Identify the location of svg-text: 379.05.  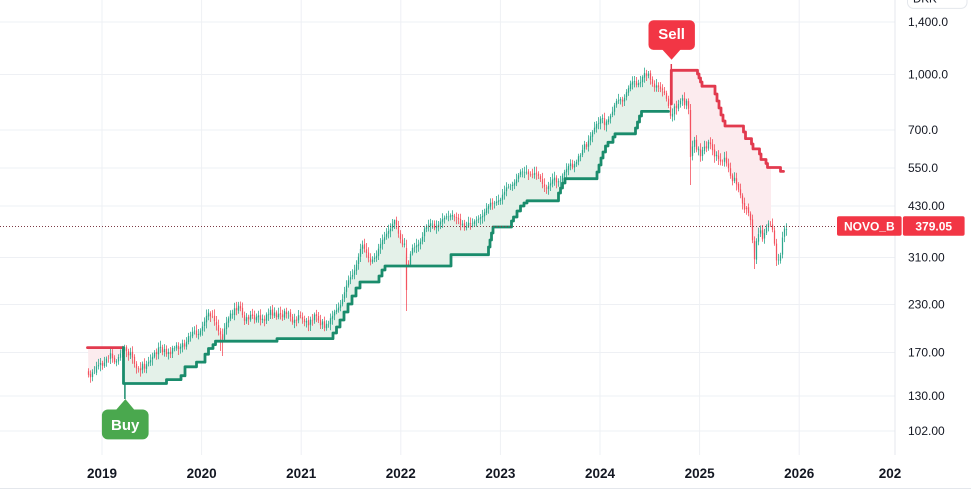
(933, 226).